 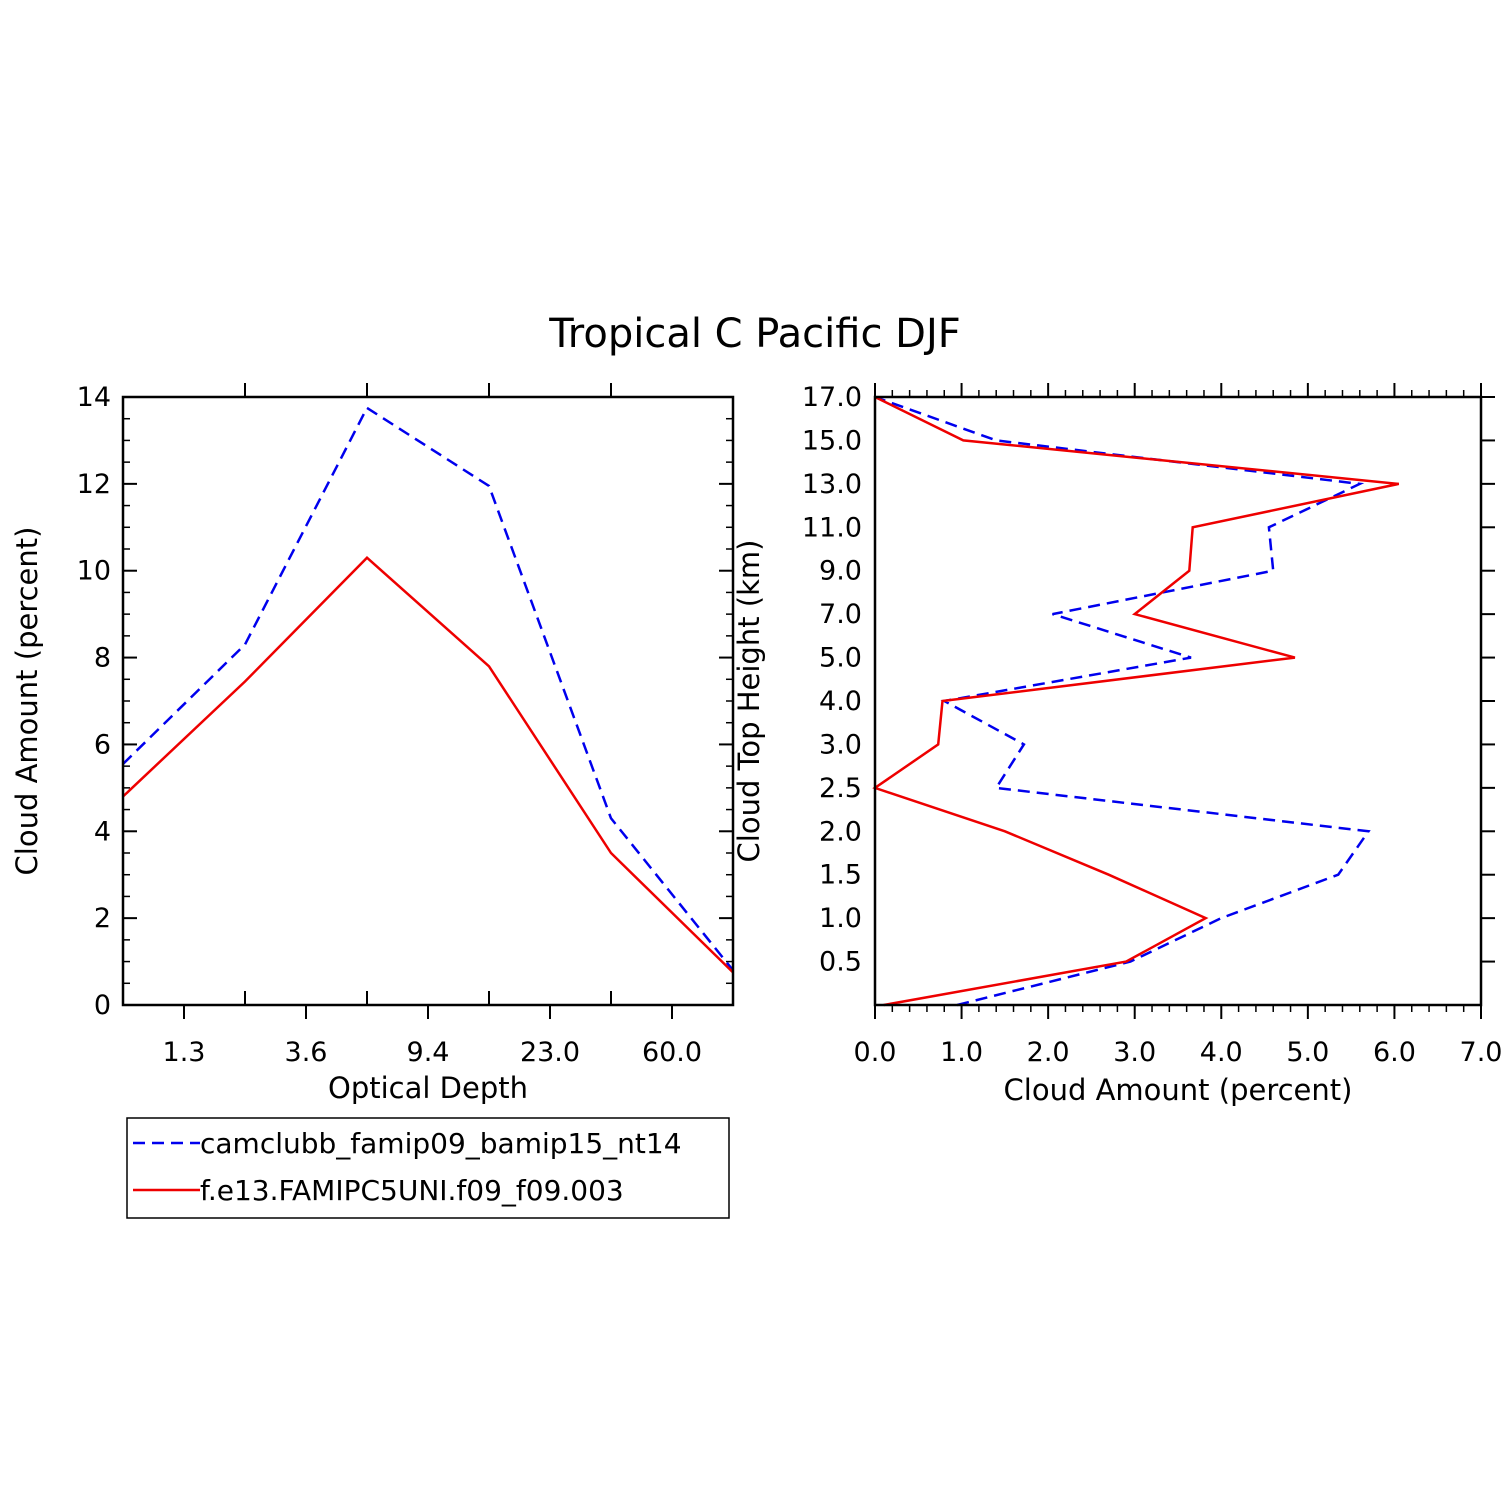 What do you see at coordinates (94, 571) in the screenshot?
I see `left-ytick-label: 10` at bounding box center [94, 571].